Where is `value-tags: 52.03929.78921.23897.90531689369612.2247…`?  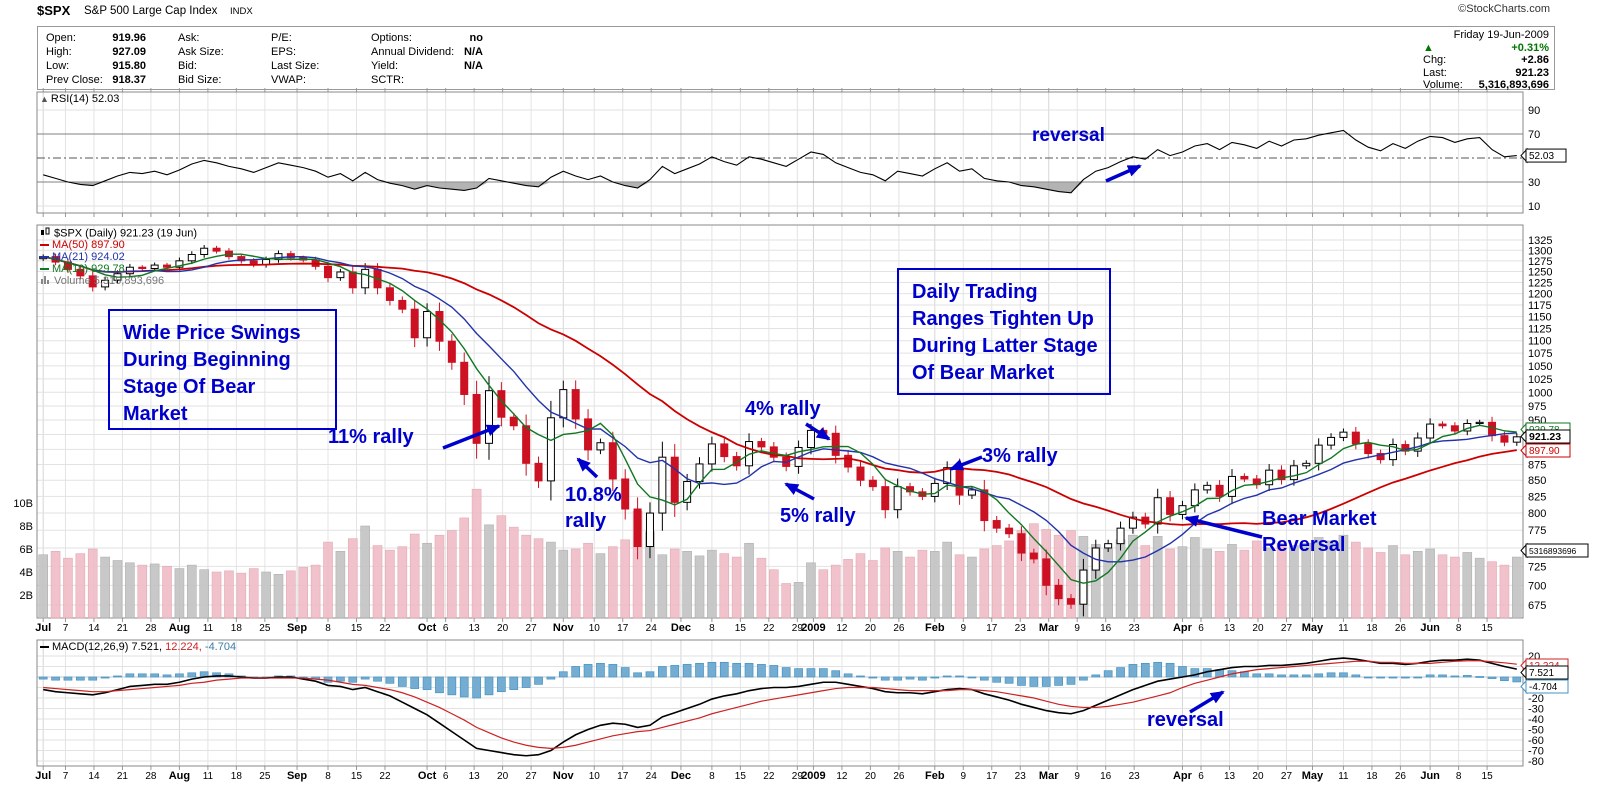 value-tags: 52.03929.78921.23897.90531689369612.2247… is located at coordinates (1554, 421).